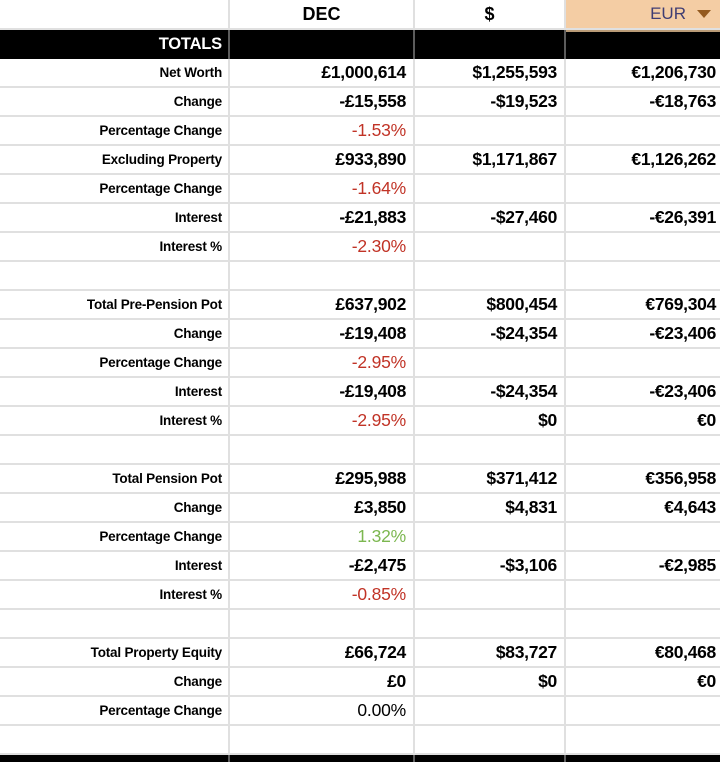 The height and width of the screenshot is (762, 720). Describe the element at coordinates (643, 304) in the screenshot. I see `eur-value-cell: €769,304` at that location.